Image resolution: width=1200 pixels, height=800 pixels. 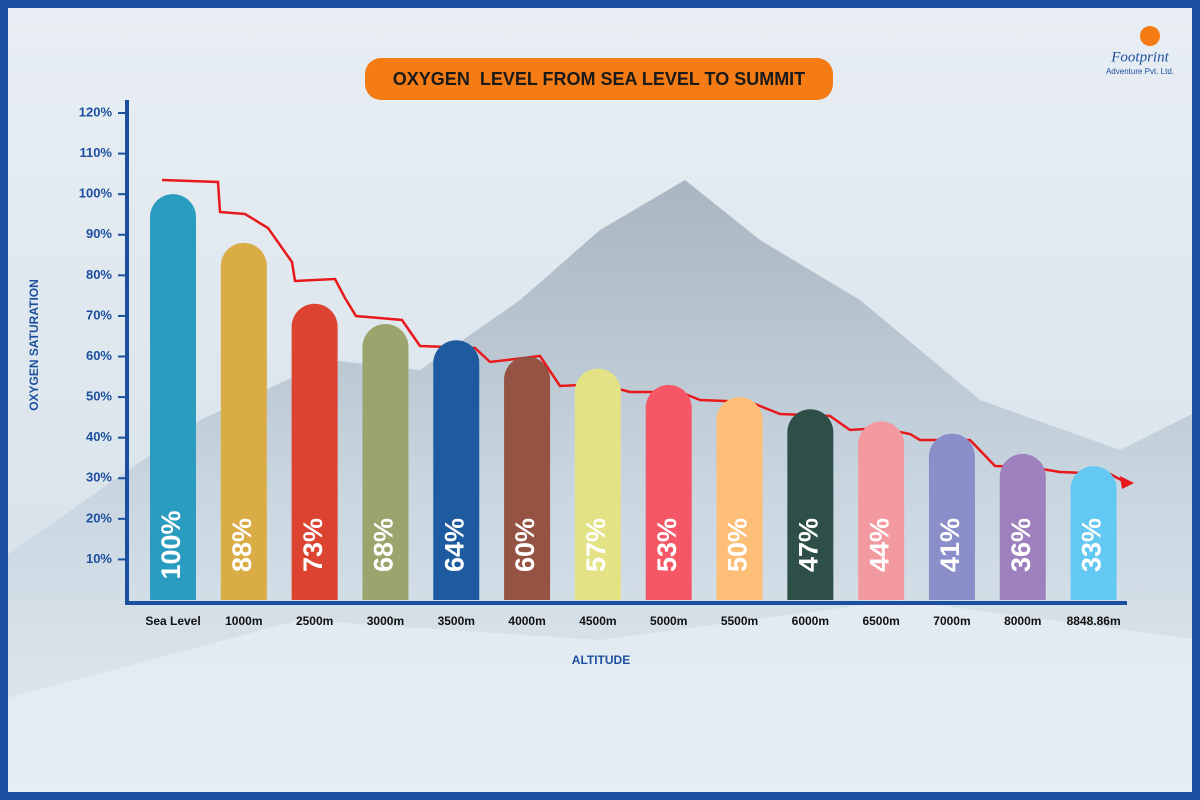 I want to click on y-tick-label: 80%, so click(x=99, y=274).